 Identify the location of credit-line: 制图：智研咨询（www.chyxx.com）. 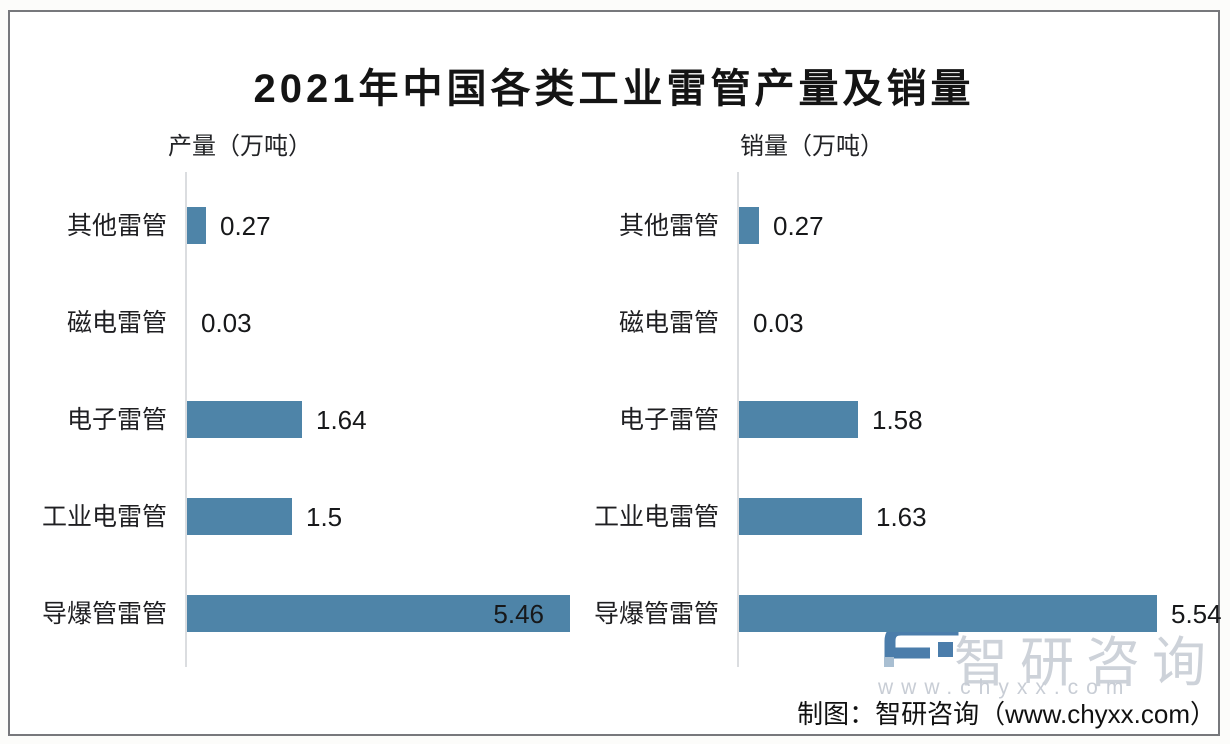
(1006, 714).